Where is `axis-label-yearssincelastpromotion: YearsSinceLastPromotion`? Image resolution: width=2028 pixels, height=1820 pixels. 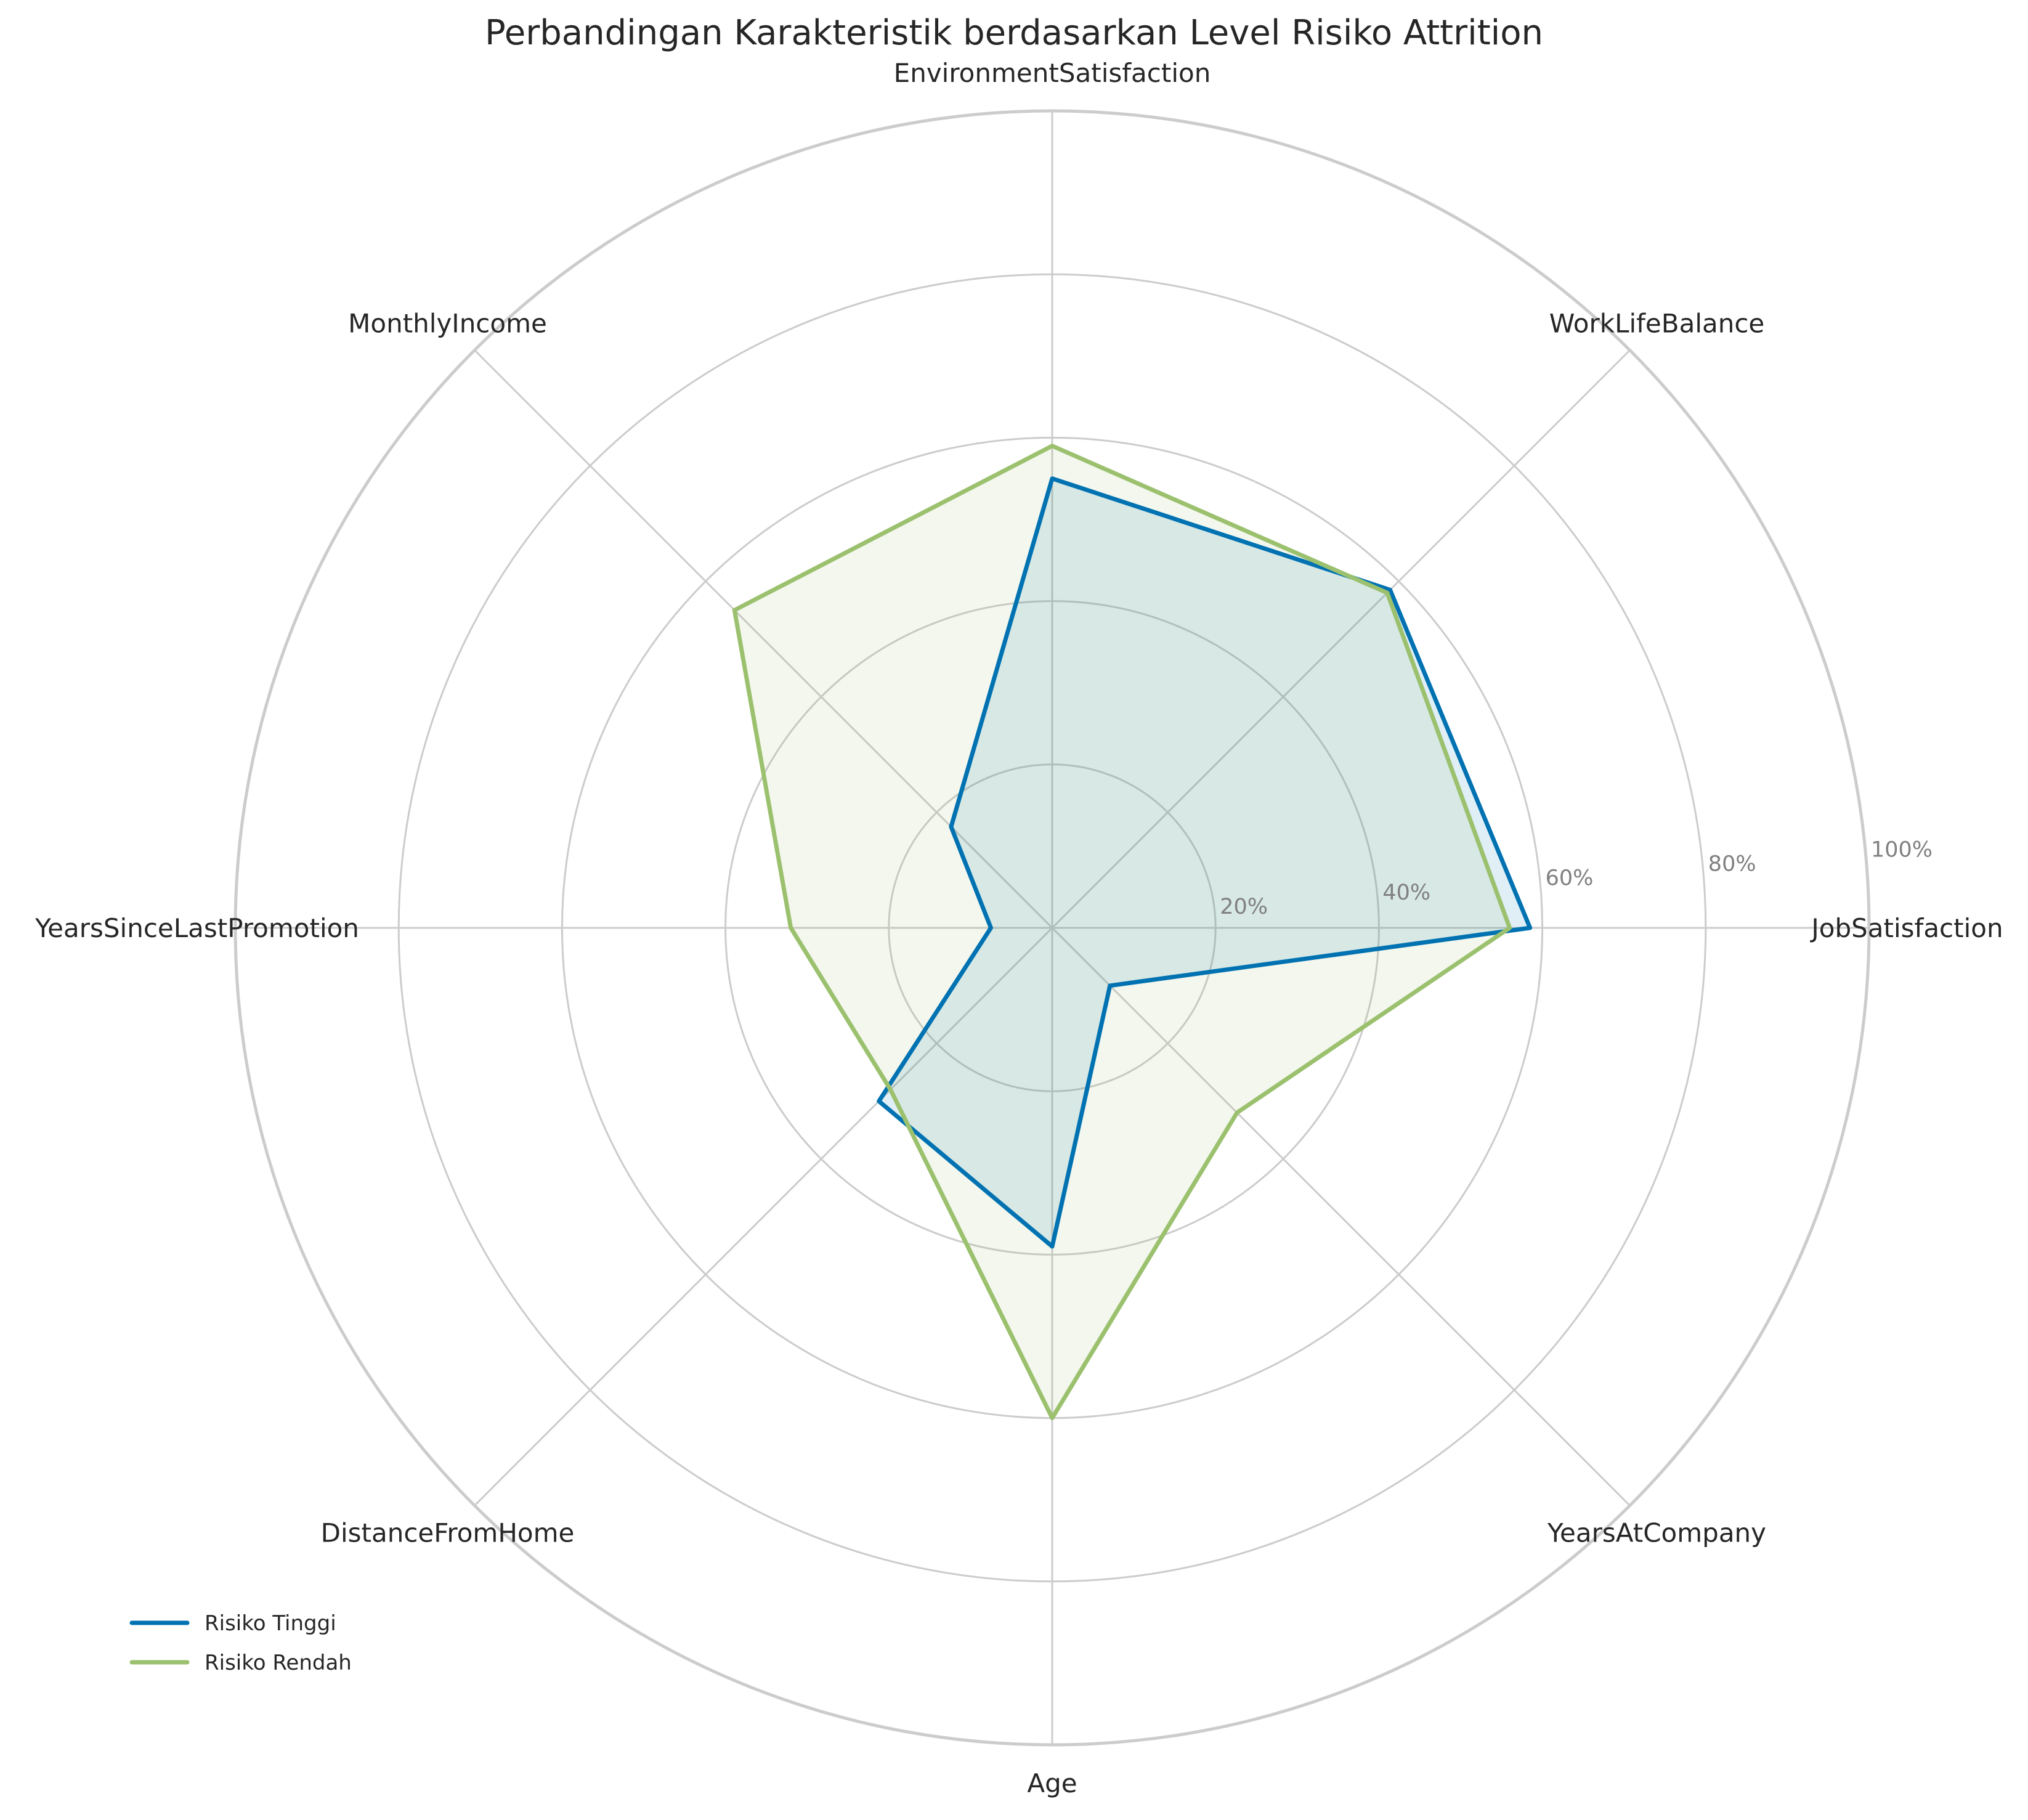 axis-label-yearssincelastpromotion: YearsSinceLastPromotion is located at coordinates (197, 928).